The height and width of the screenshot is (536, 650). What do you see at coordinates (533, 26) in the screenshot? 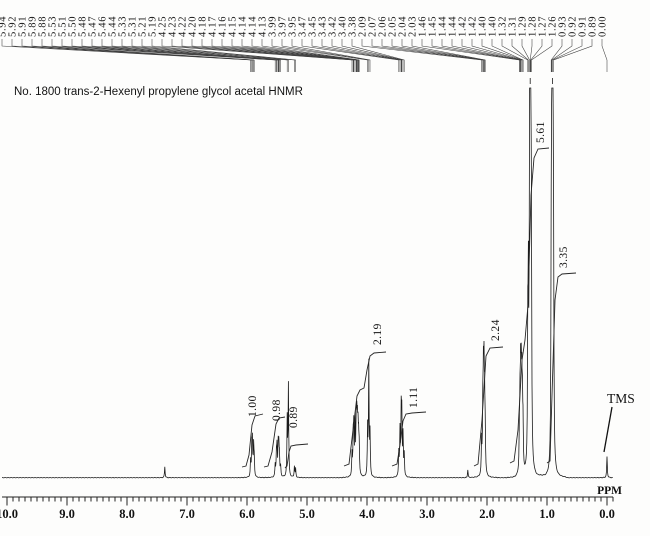
I see `peak-shift-label: 1.28` at bounding box center [533, 26].